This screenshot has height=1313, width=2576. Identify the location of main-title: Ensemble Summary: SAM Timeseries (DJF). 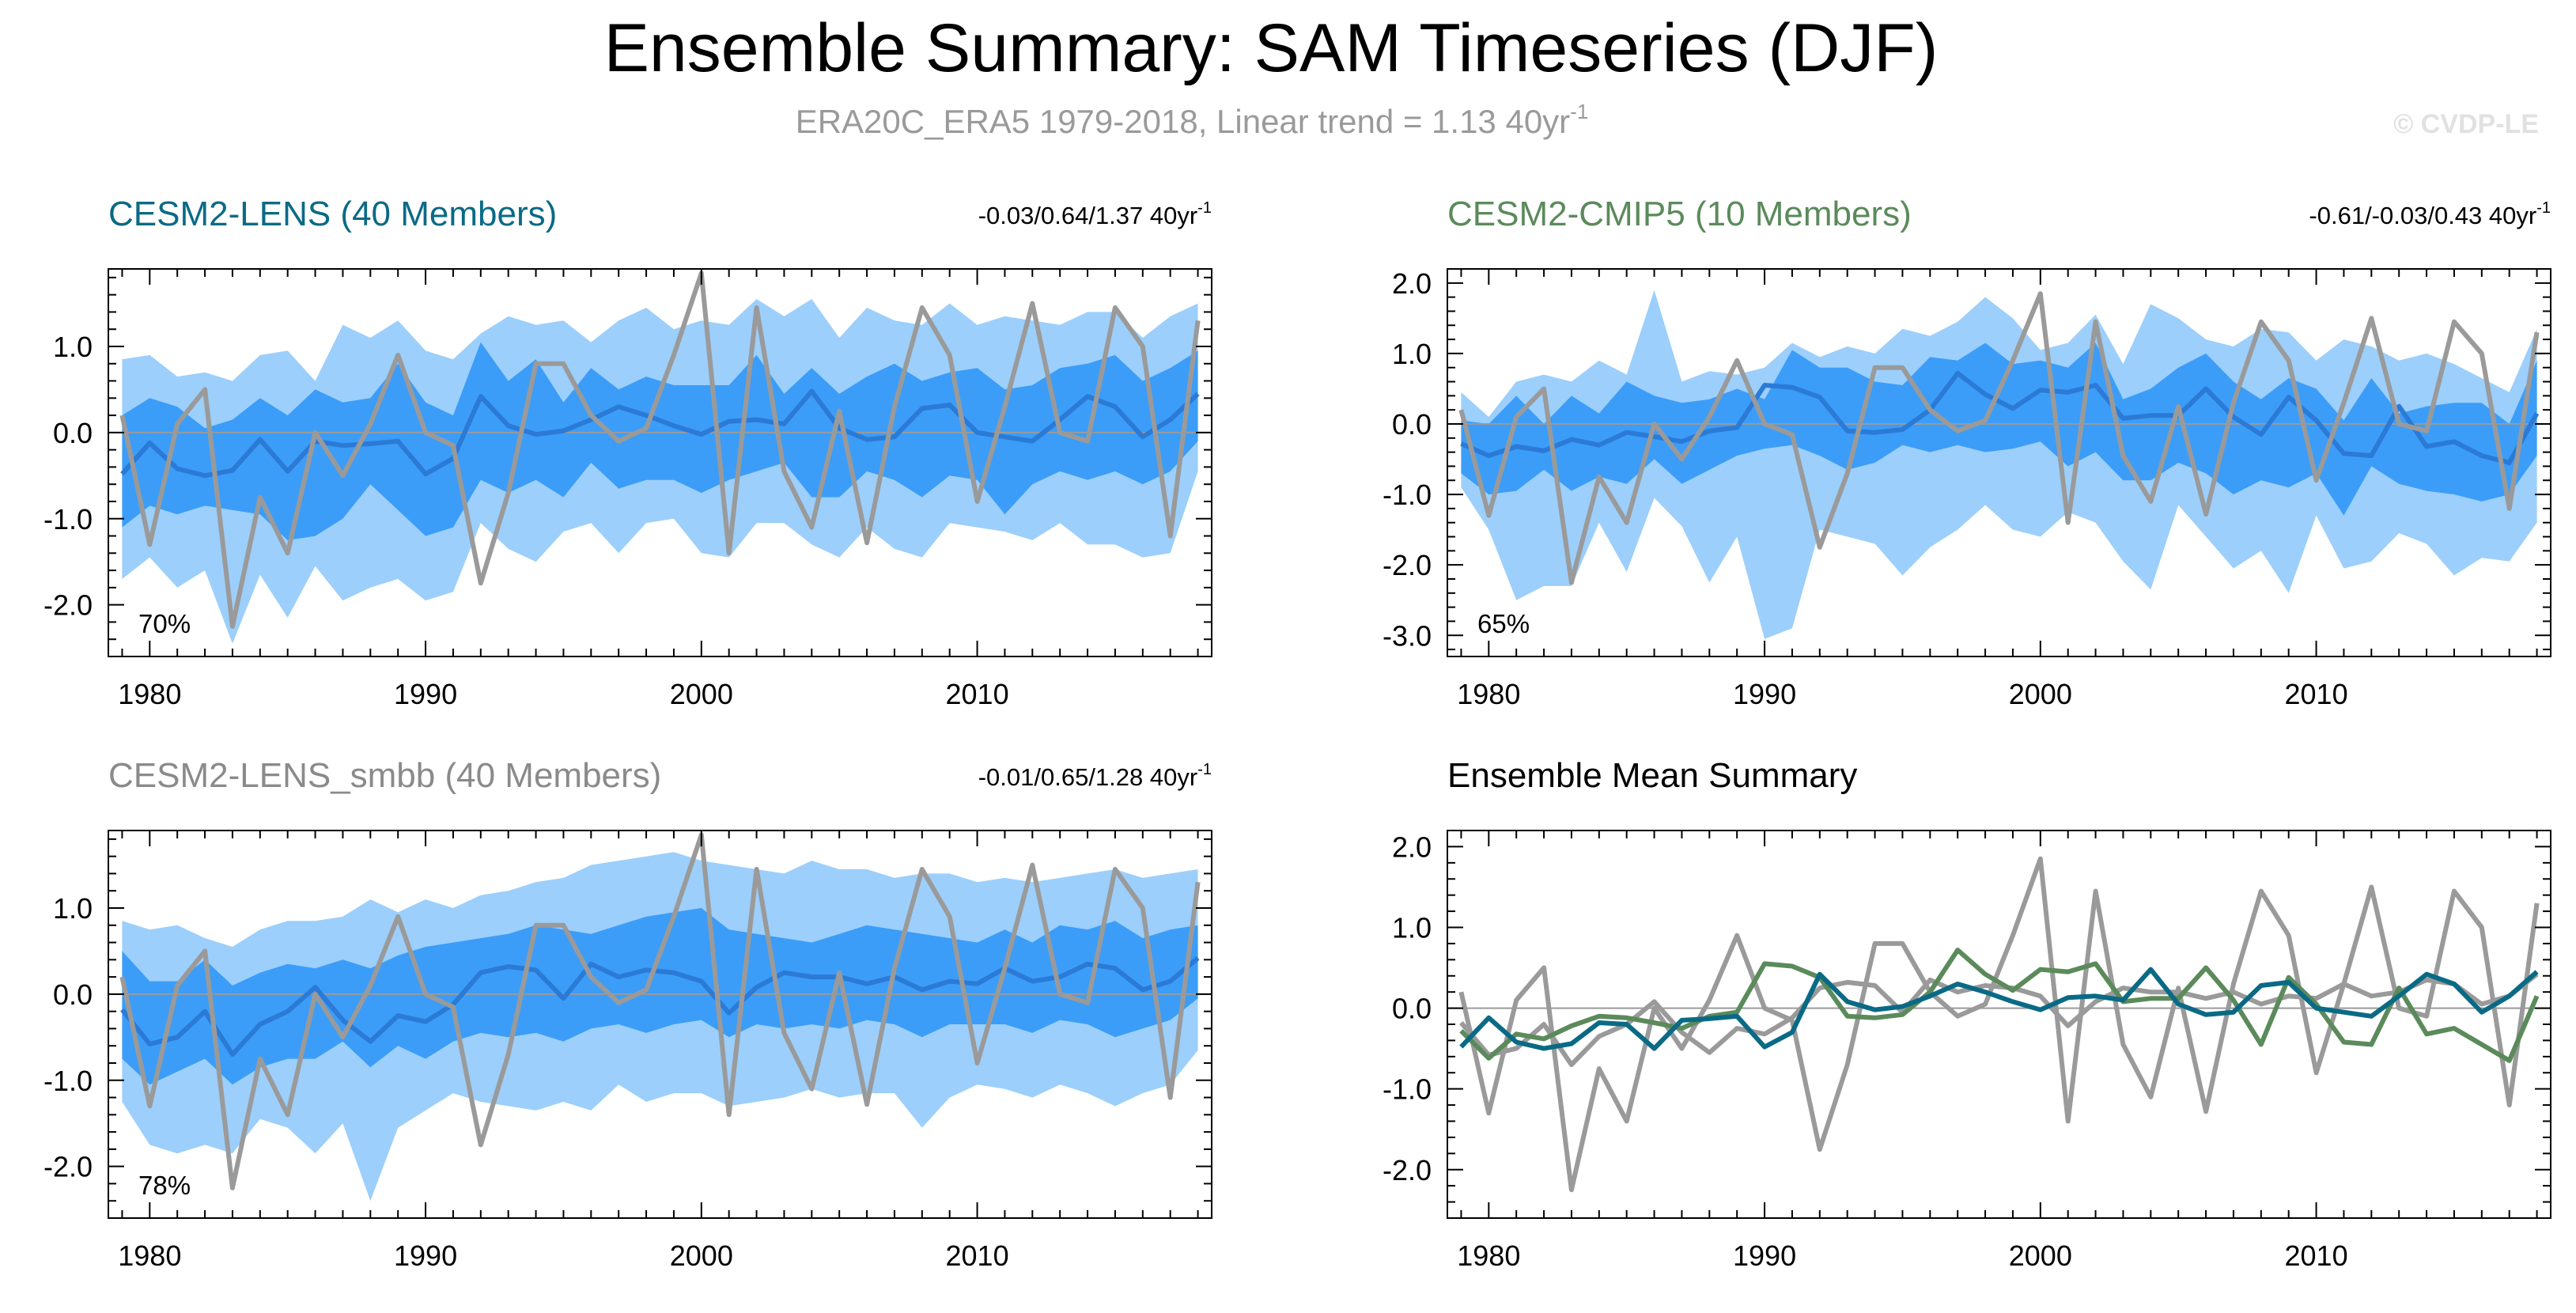
(1271, 48).